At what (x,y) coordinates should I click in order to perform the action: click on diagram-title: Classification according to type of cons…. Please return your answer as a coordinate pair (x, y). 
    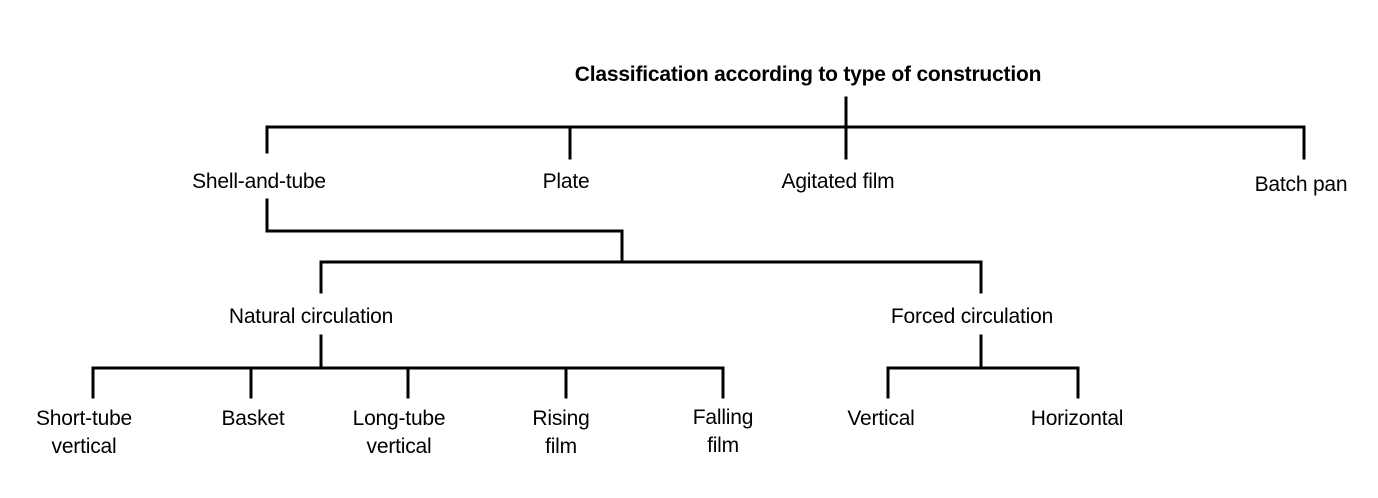
    Looking at the image, I should click on (808, 74).